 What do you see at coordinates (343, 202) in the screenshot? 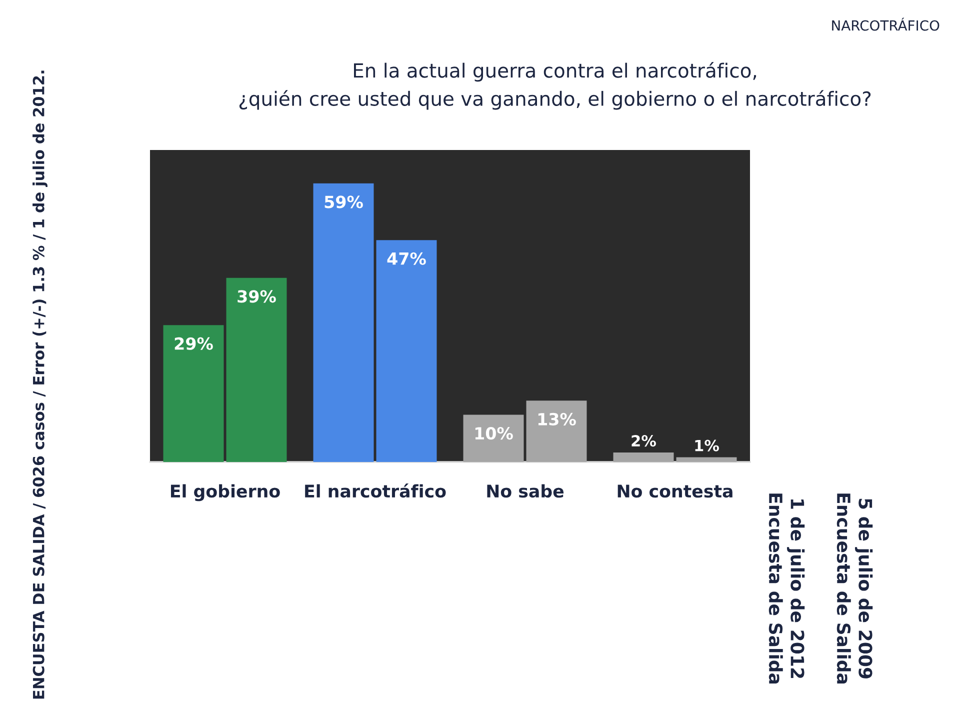
I see `data-label: 59%` at bounding box center [343, 202].